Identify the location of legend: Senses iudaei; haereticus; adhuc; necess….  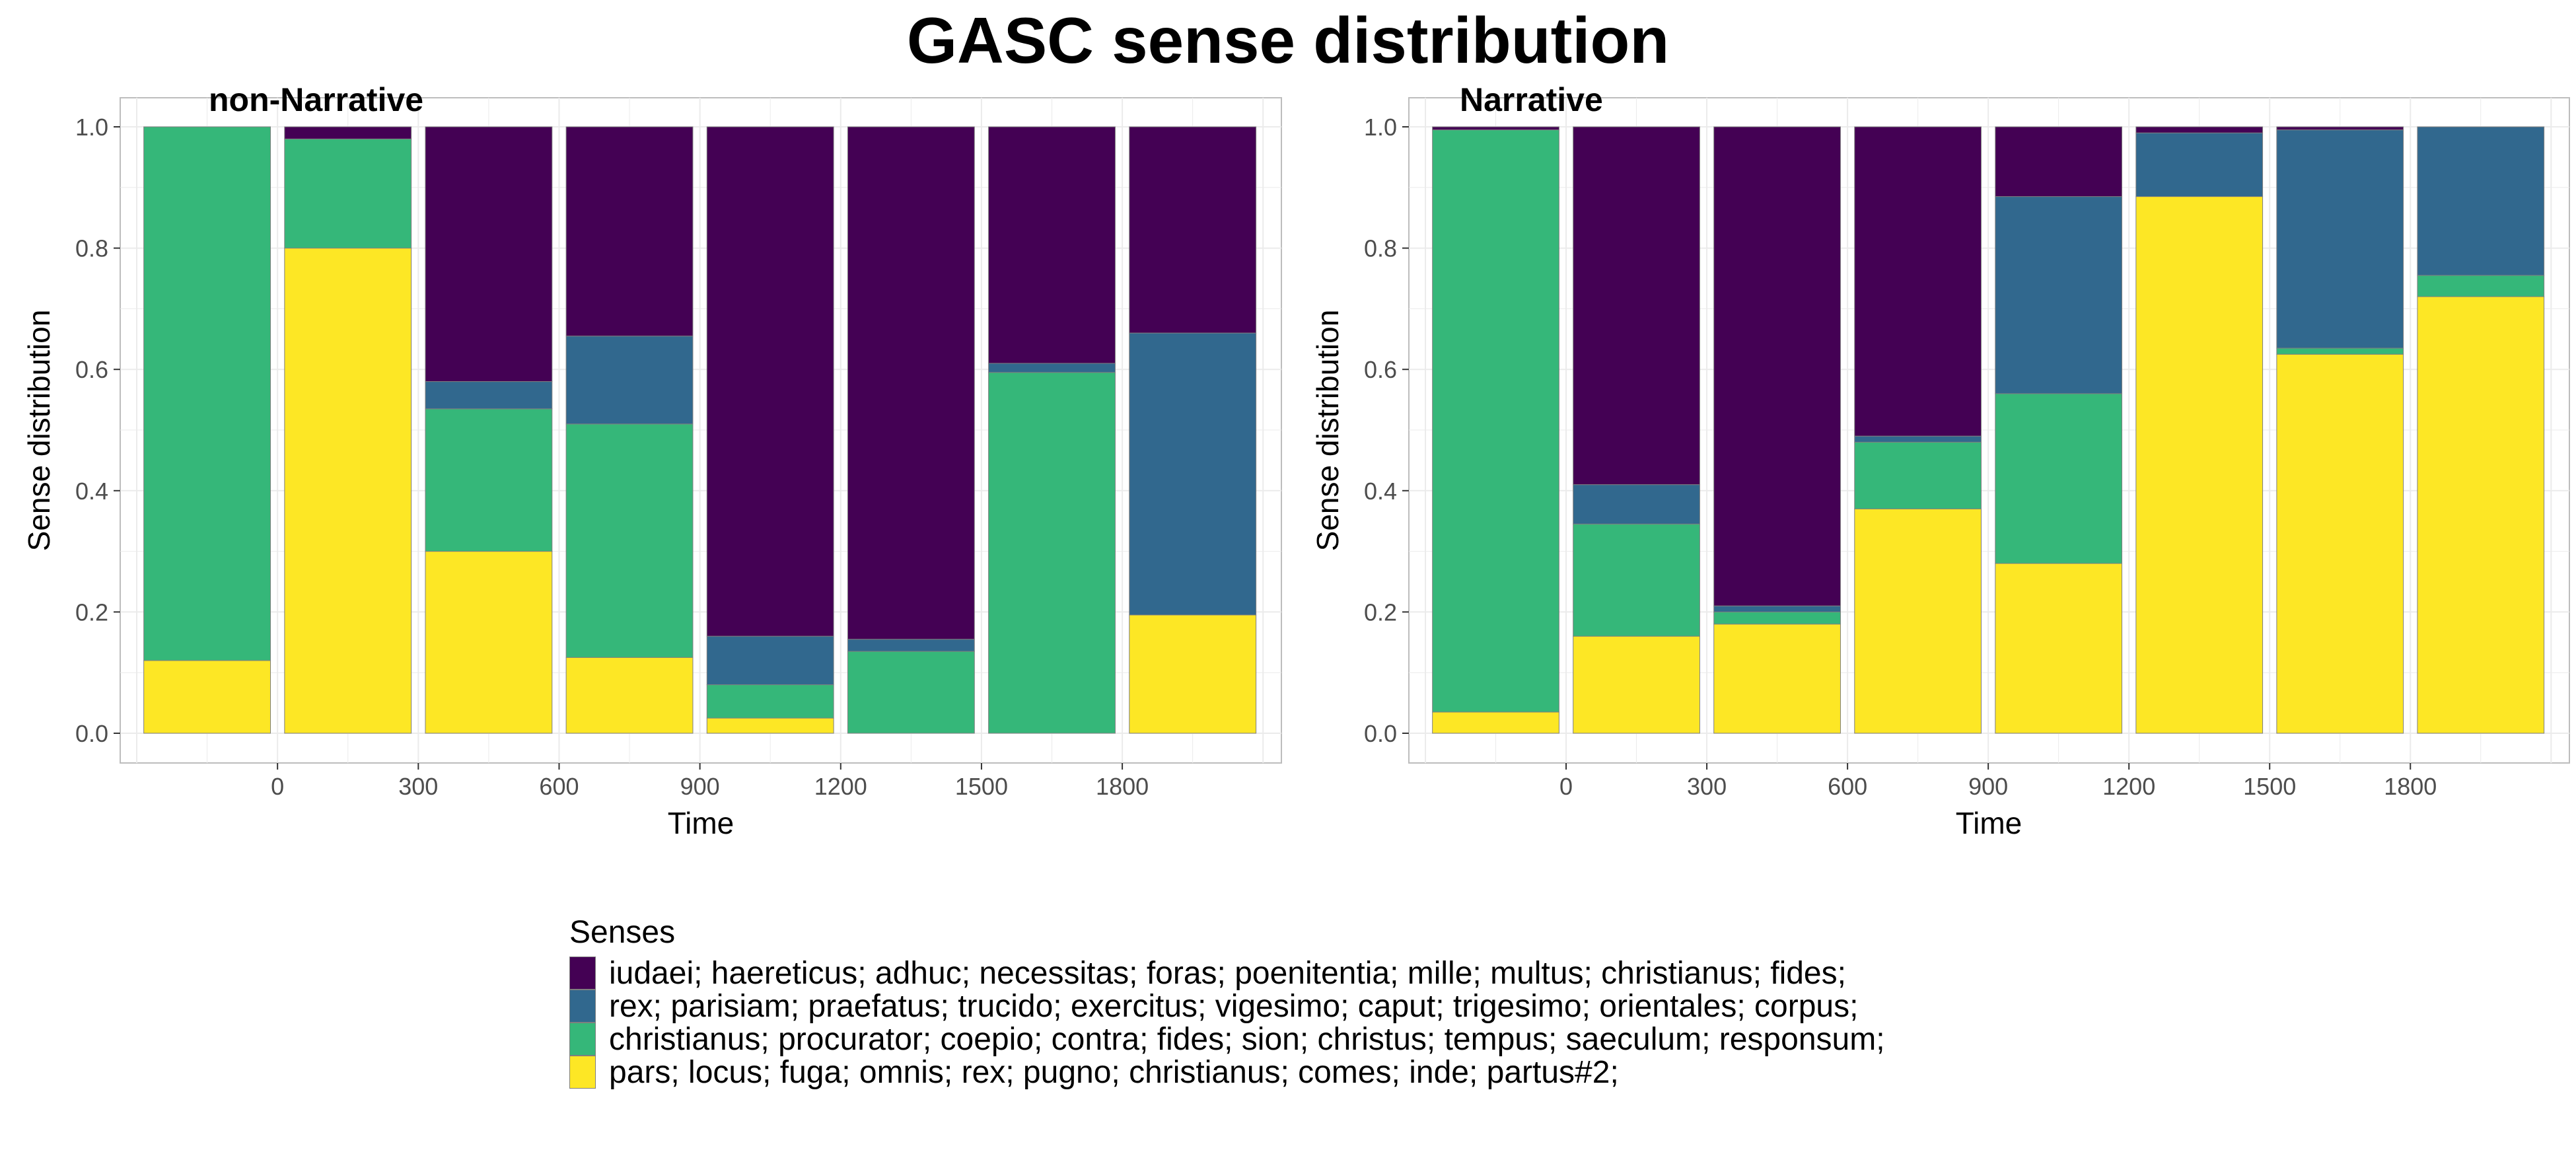
(1227, 1002).